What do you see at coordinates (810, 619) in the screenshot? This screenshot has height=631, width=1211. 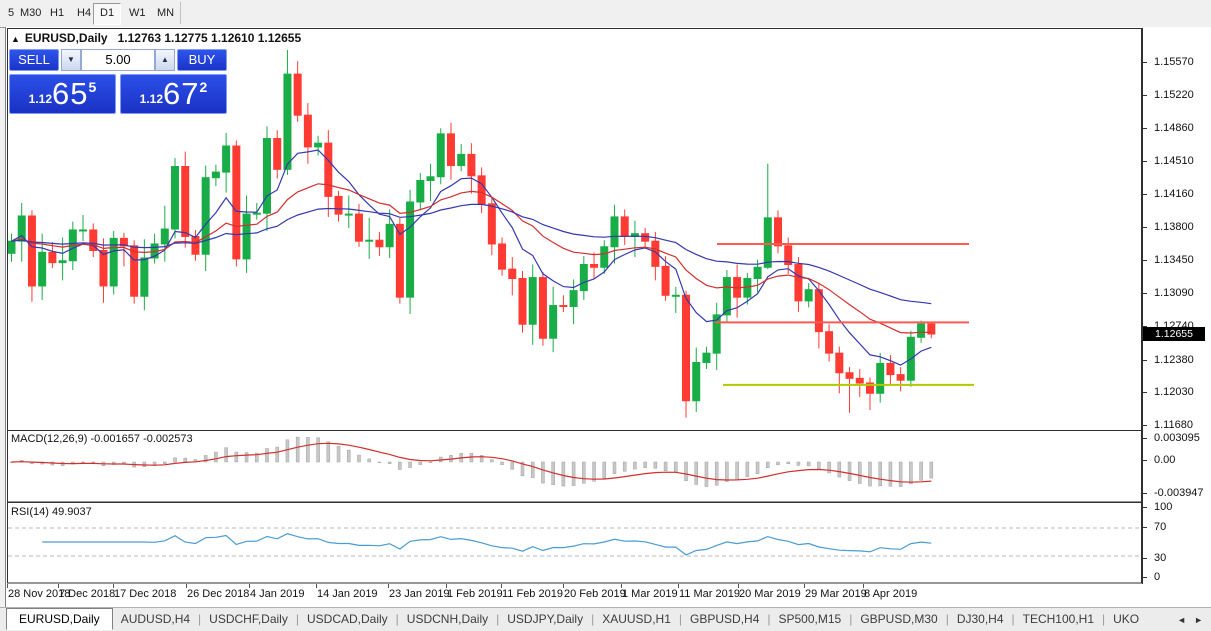 I see `symbol-tab-sp500-m15: SP500,M15` at bounding box center [810, 619].